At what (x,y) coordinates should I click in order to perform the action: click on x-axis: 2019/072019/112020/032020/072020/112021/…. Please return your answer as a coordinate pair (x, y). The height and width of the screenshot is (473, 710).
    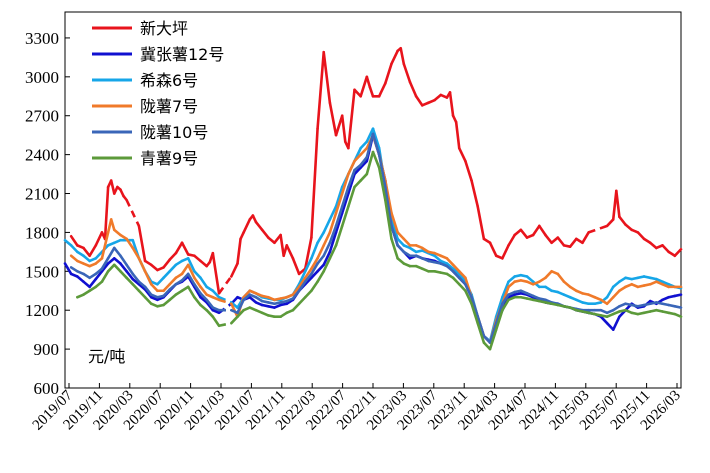
    Looking at the image, I should click on (357, 408).